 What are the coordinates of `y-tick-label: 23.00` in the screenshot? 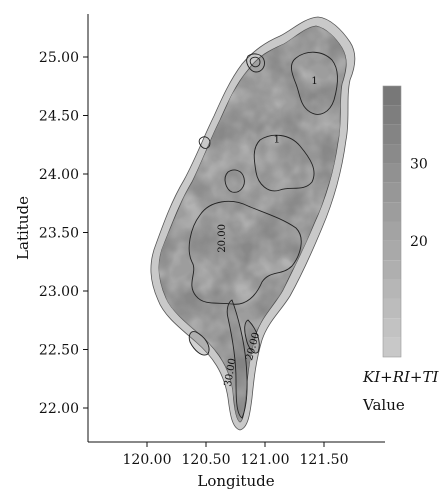 It's located at (59, 292).